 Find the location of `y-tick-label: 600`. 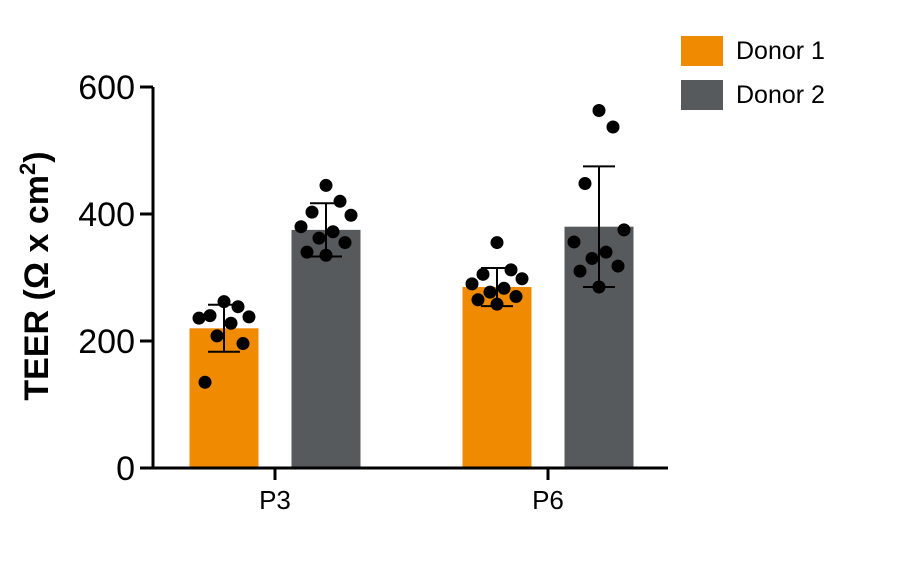

y-tick-label: 600 is located at coordinates (106, 88).